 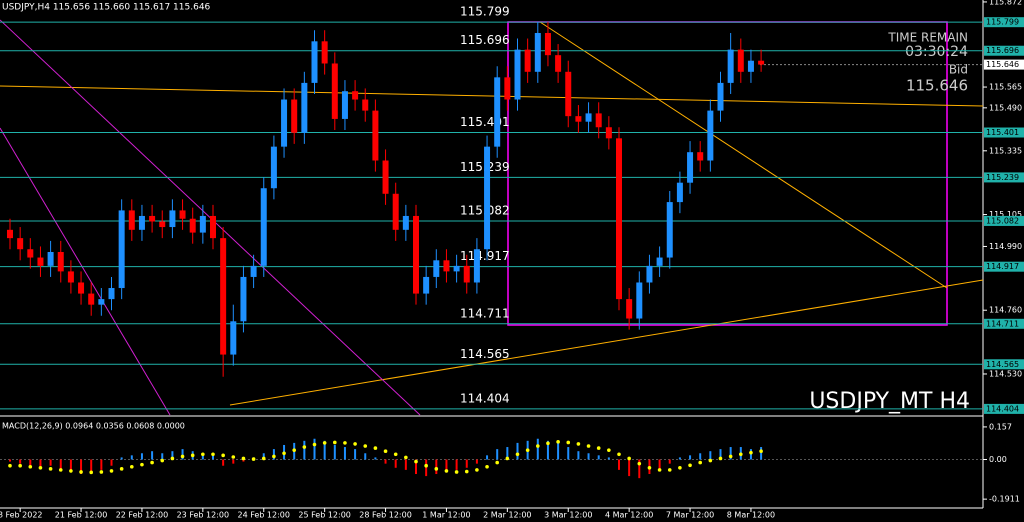 I want to click on x-tick-label: 8 Feb 2022, so click(x=21, y=515).